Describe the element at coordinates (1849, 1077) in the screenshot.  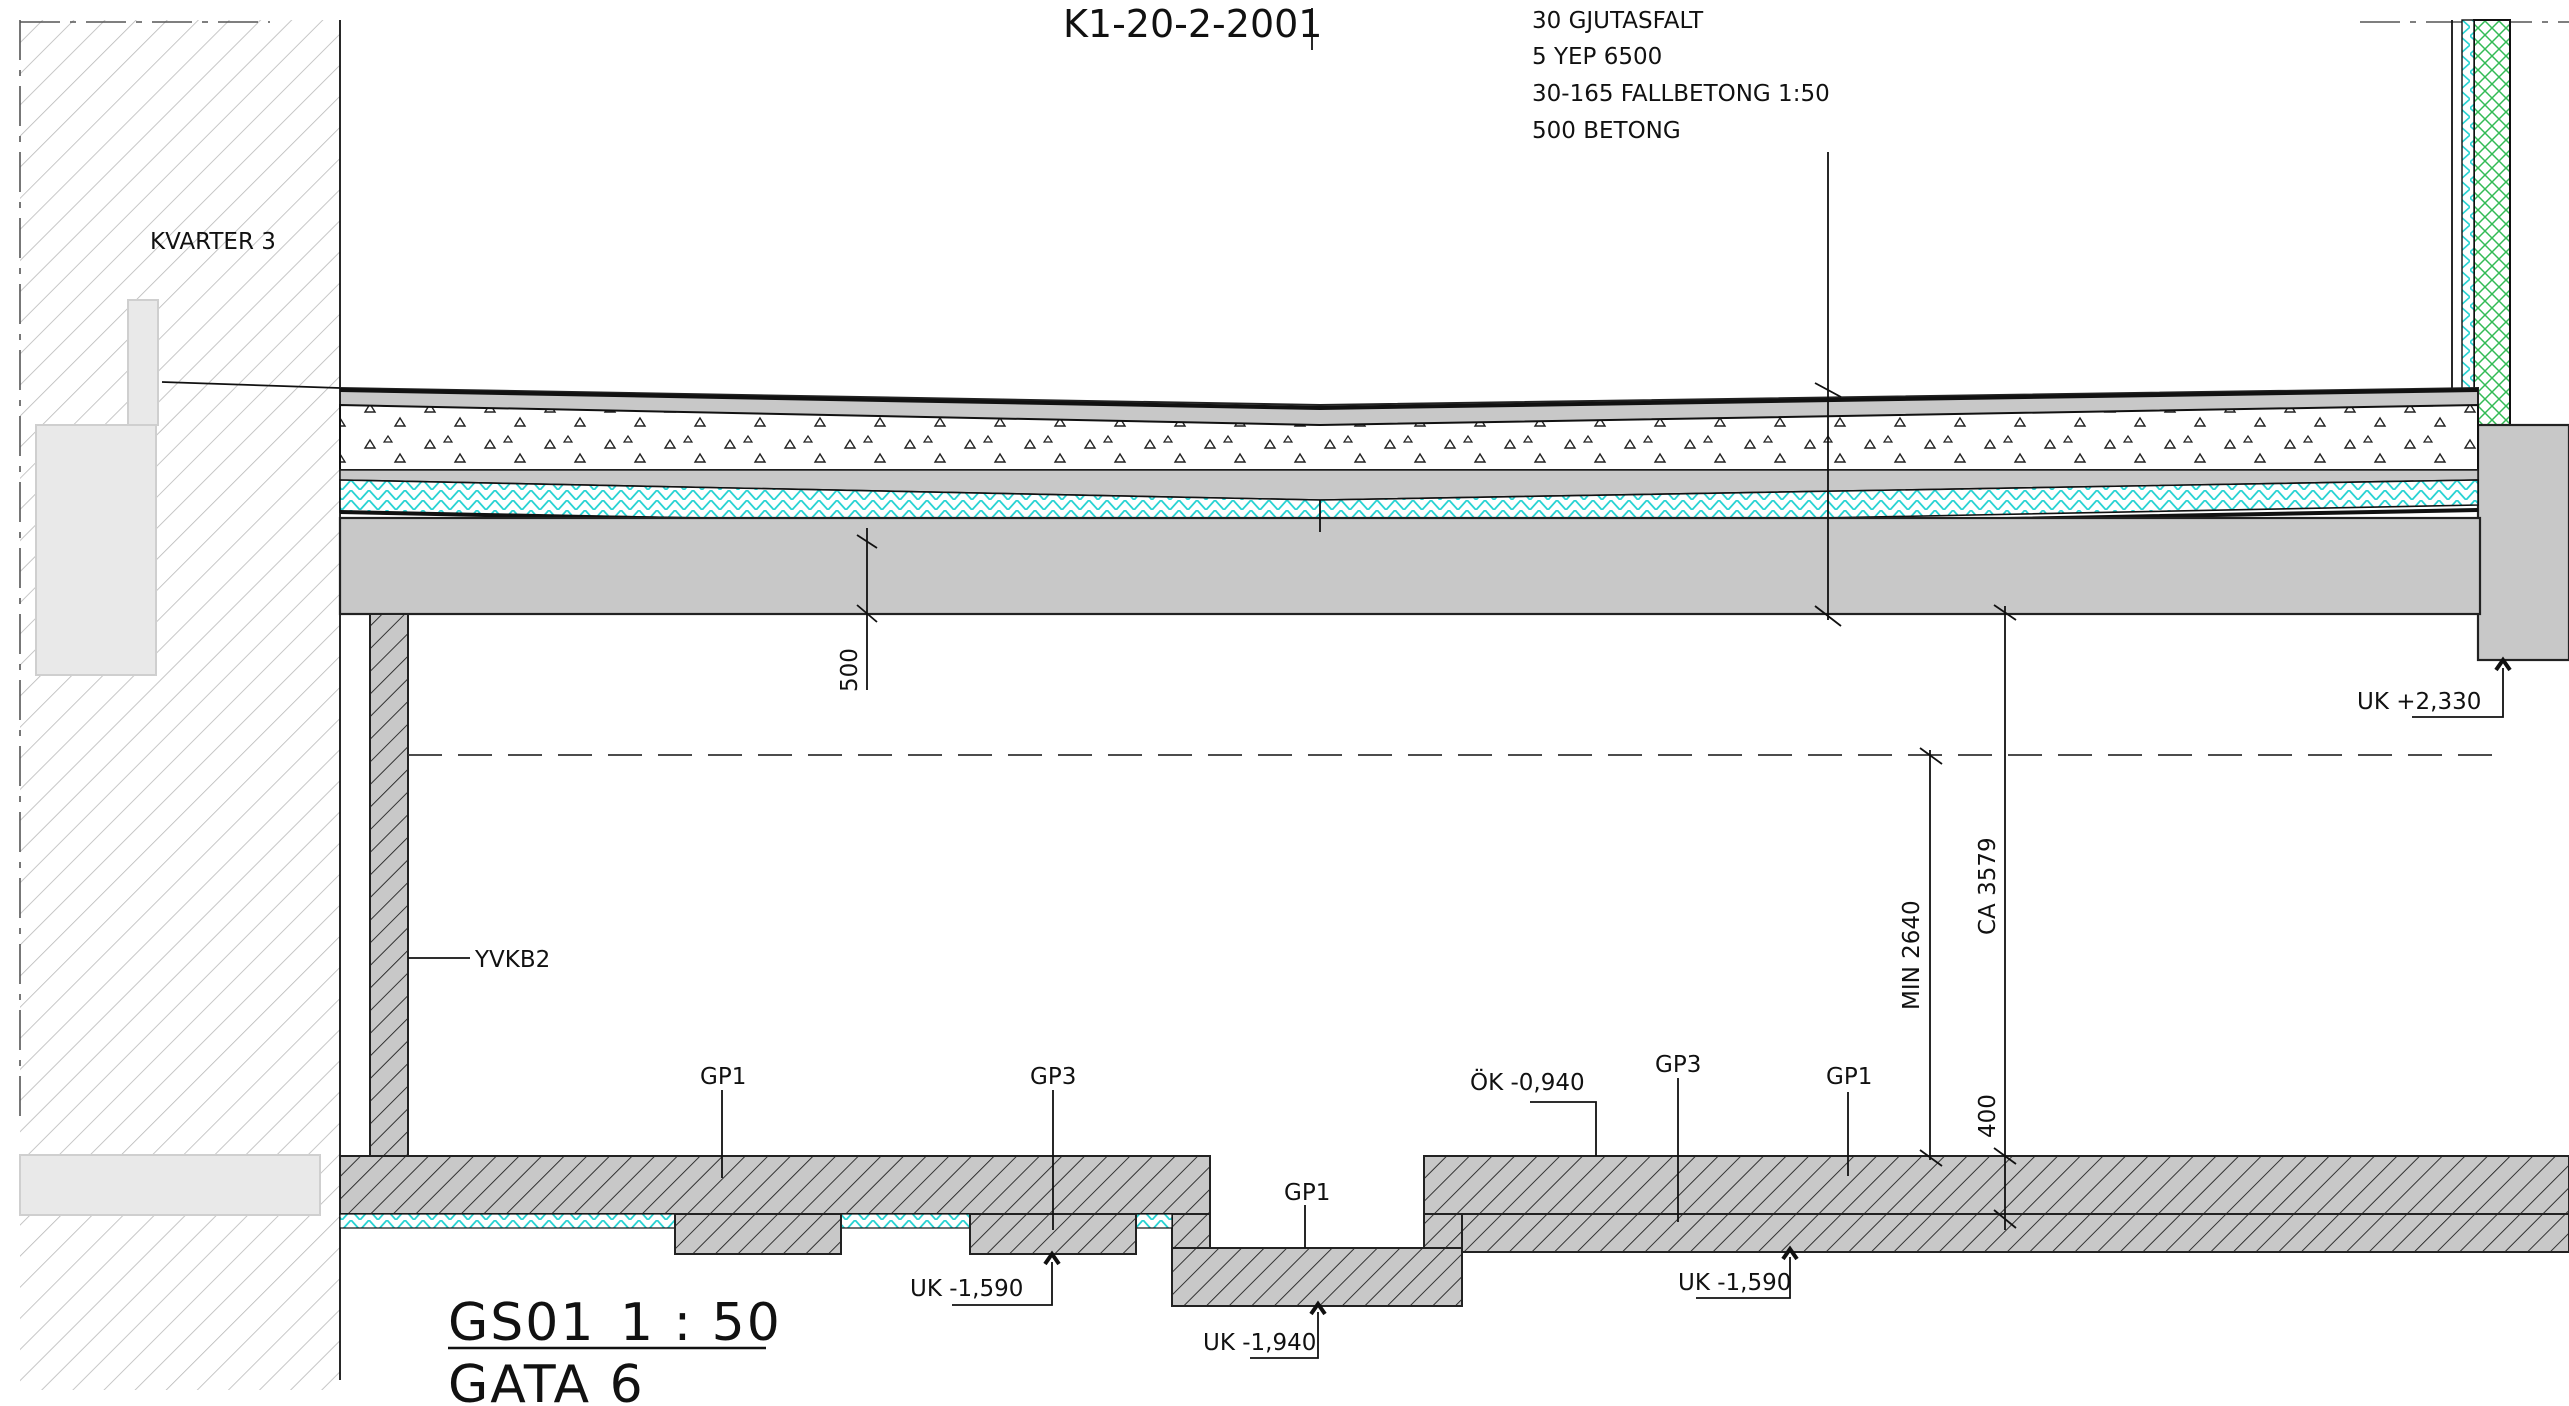
I see `gp1-label-b: GP1` at that location.